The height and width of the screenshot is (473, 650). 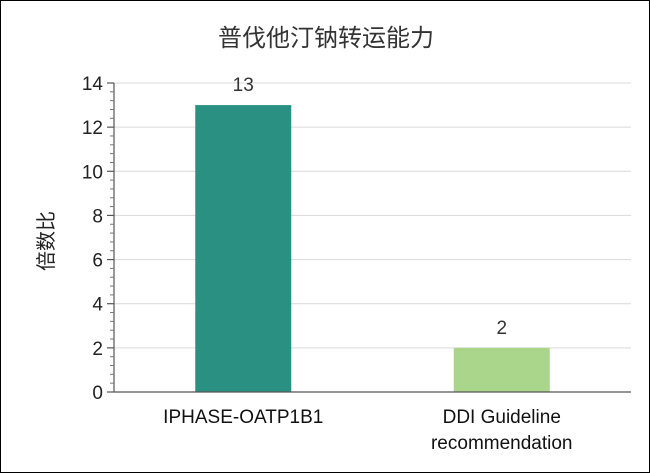 What do you see at coordinates (97, 393) in the screenshot?
I see `y-tick-label: 0` at bounding box center [97, 393].